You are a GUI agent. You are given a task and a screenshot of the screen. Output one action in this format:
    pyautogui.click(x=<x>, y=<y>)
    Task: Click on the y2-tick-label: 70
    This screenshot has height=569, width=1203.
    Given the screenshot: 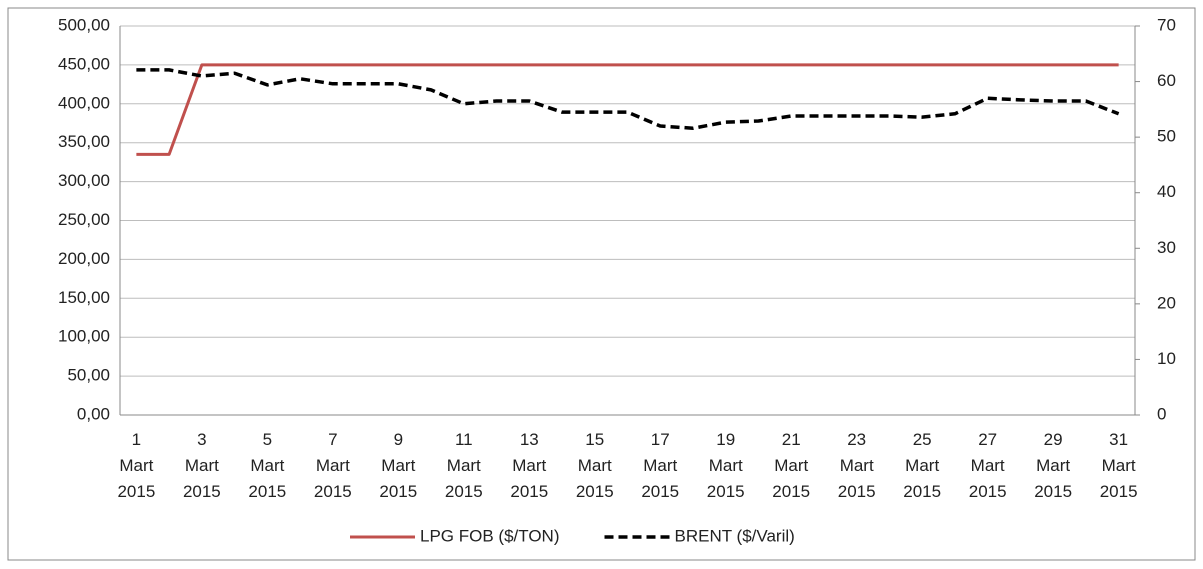 What is the action you would take?
    pyautogui.click(x=1166, y=24)
    